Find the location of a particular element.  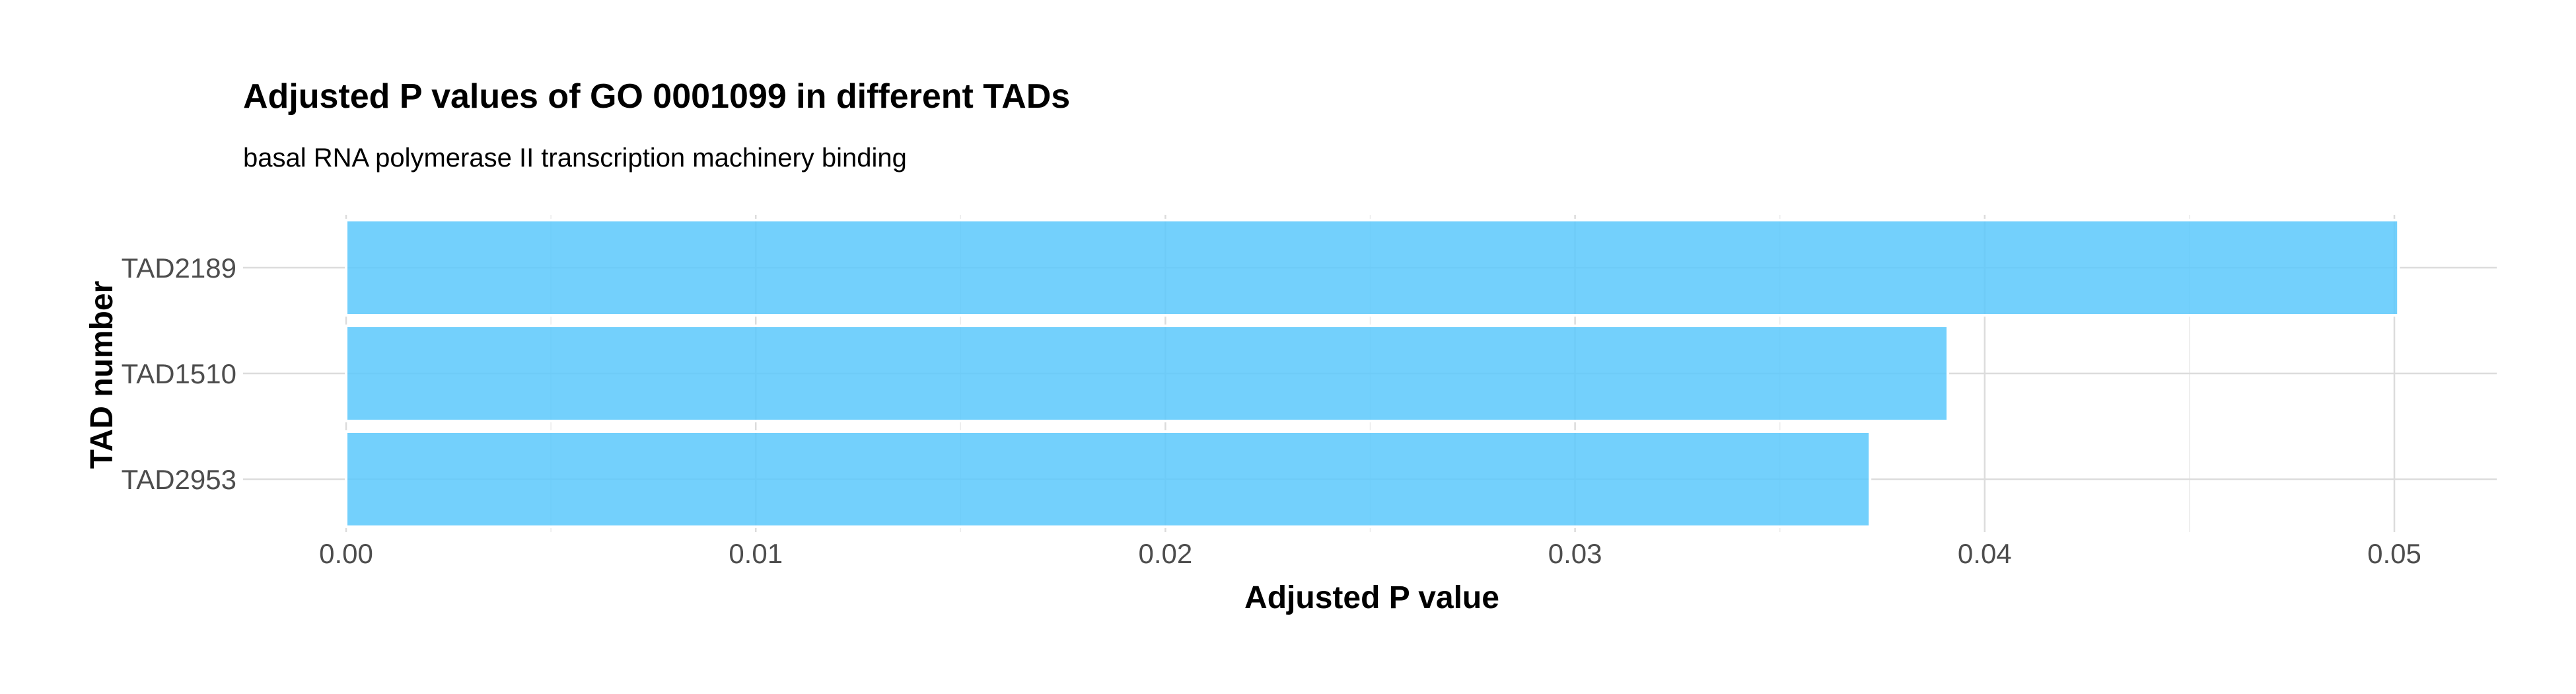

y-axis-title: TAD number is located at coordinates (102, 375).